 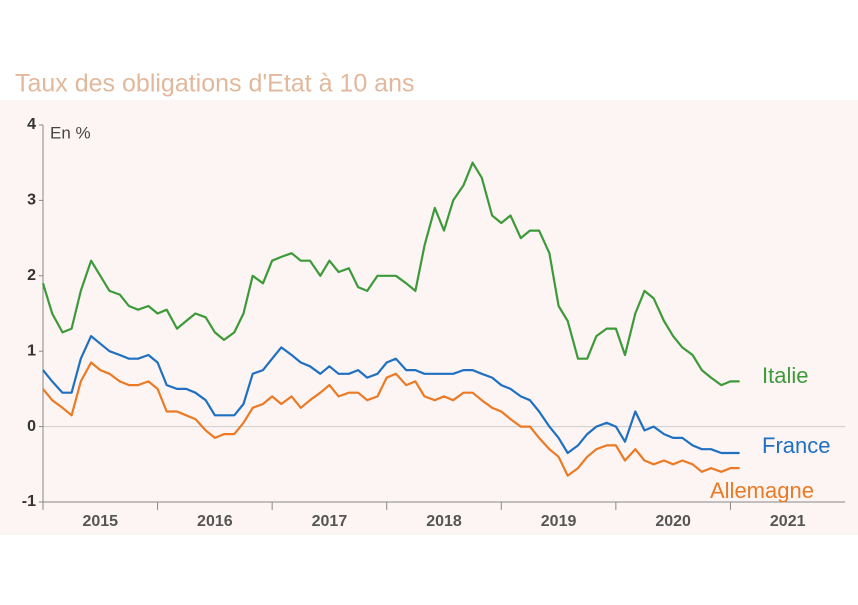 I want to click on y-tick-label: 3, so click(x=31, y=200).